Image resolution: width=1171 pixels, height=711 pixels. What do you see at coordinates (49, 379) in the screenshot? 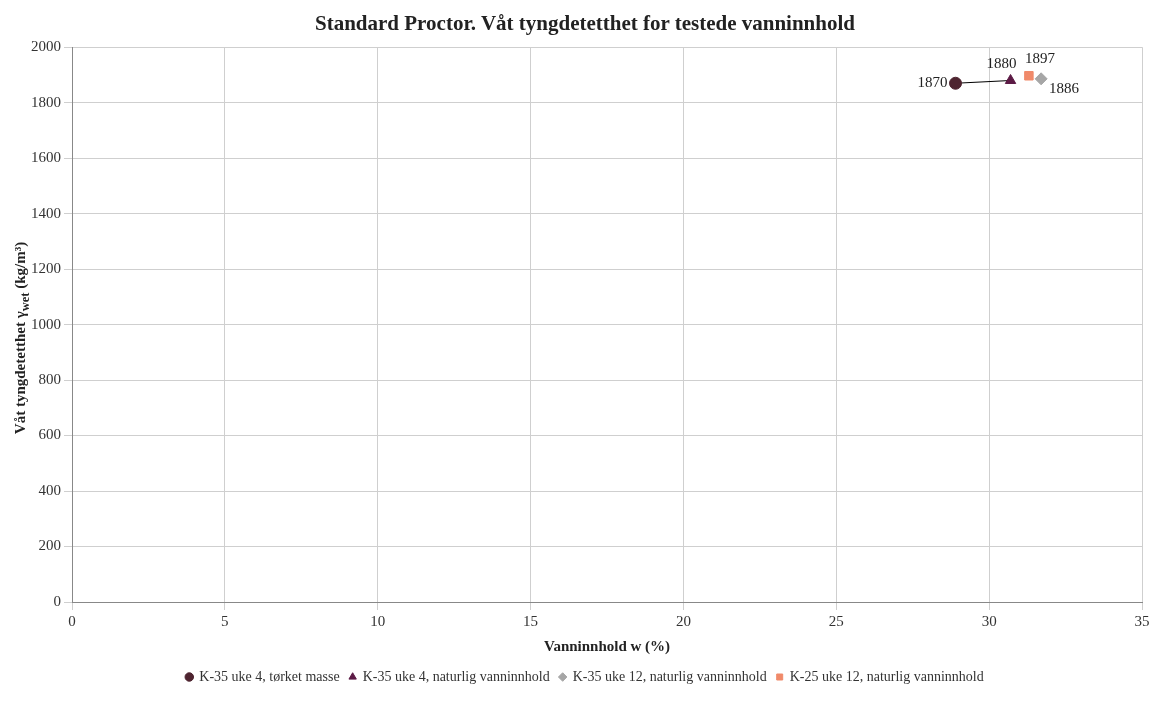
I see `y-tick-label: 800` at bounding box center [49, 379].